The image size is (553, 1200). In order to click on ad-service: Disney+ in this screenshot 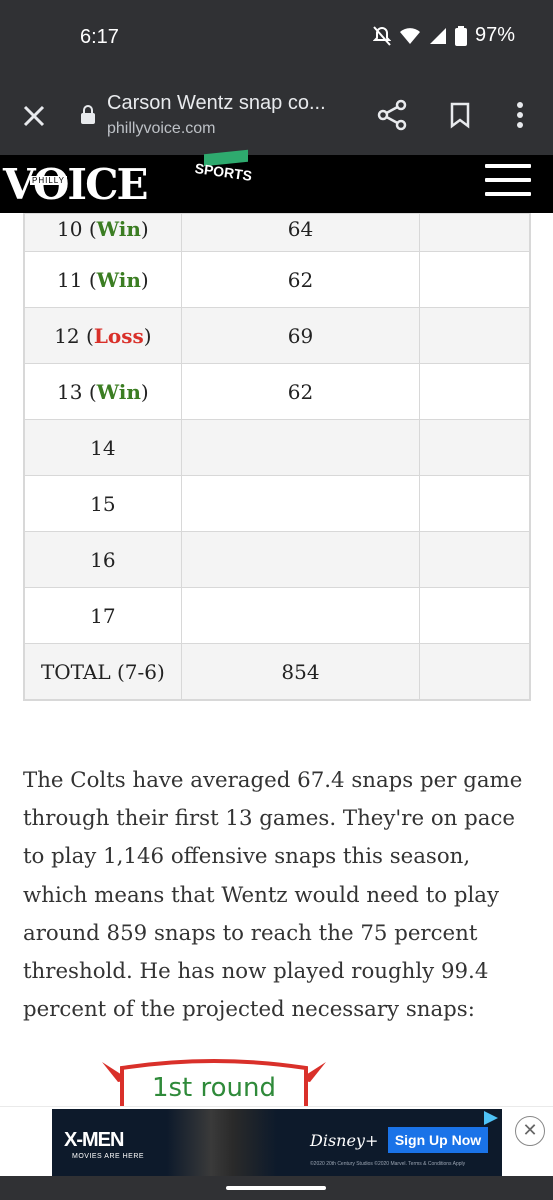, I will do `click(344, 1140)`.